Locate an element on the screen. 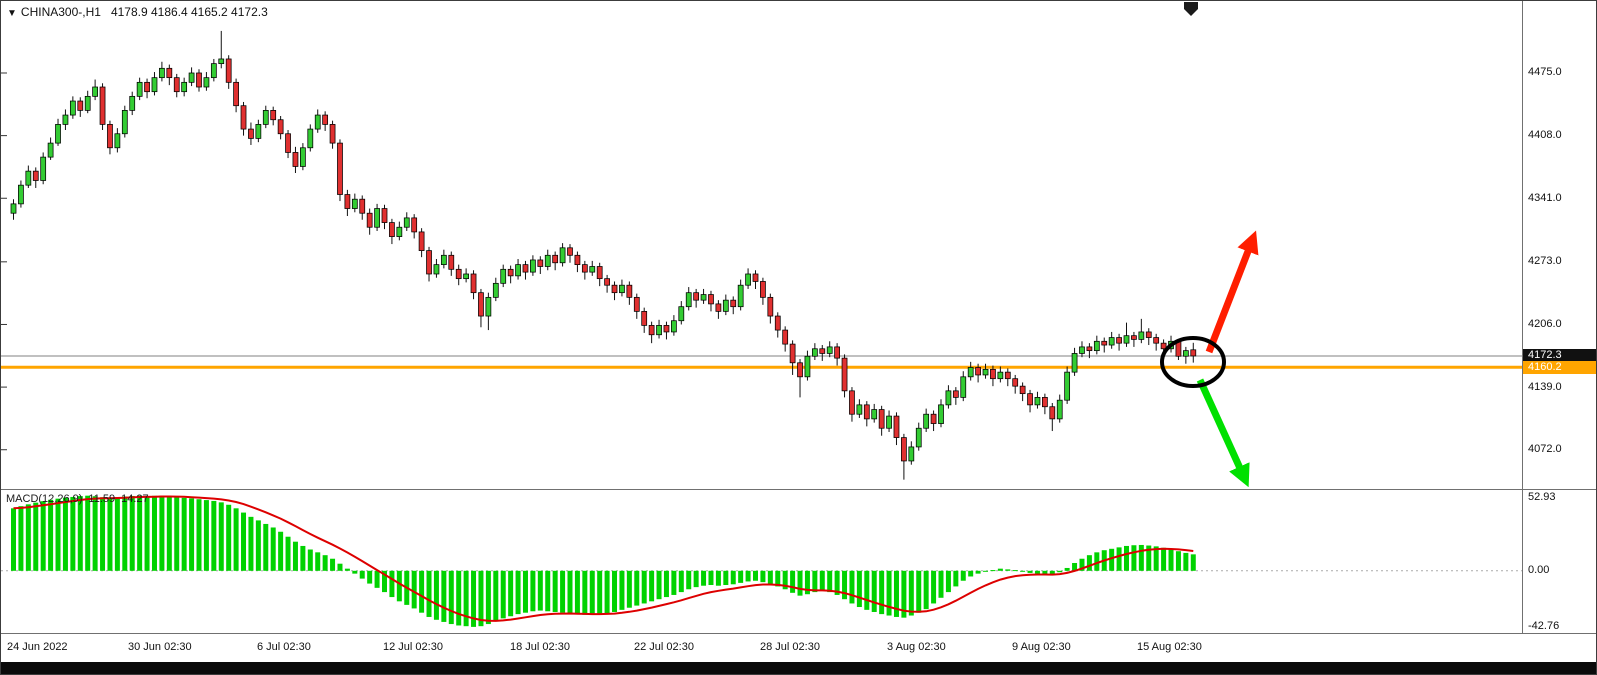  time-axis-label: 6 Jul 02:30 is located at coordinates (284, 647).